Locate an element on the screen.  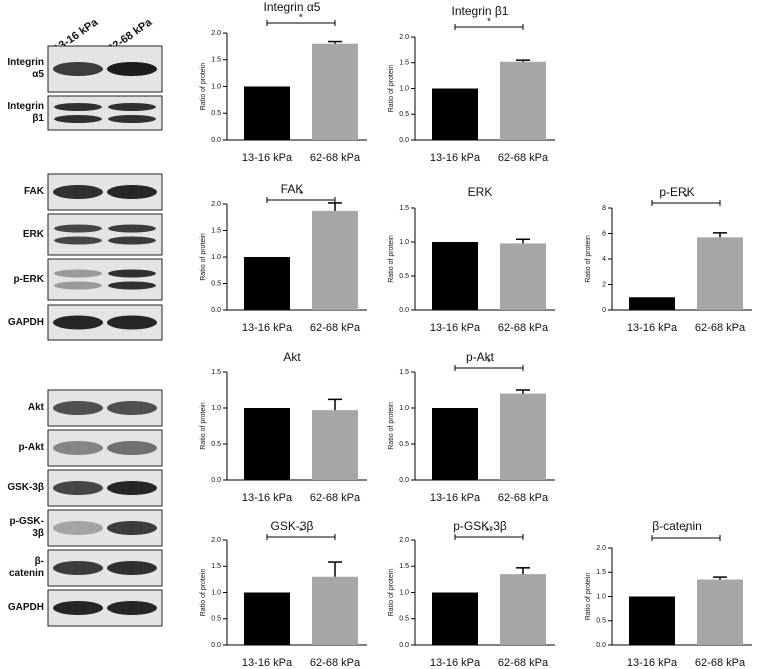
chart-title: p-ERK is located at coordinates (676, 192).